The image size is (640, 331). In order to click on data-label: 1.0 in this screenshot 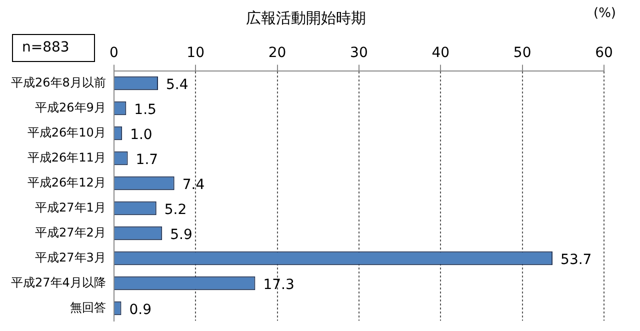, I will do `click(141, 134)`.